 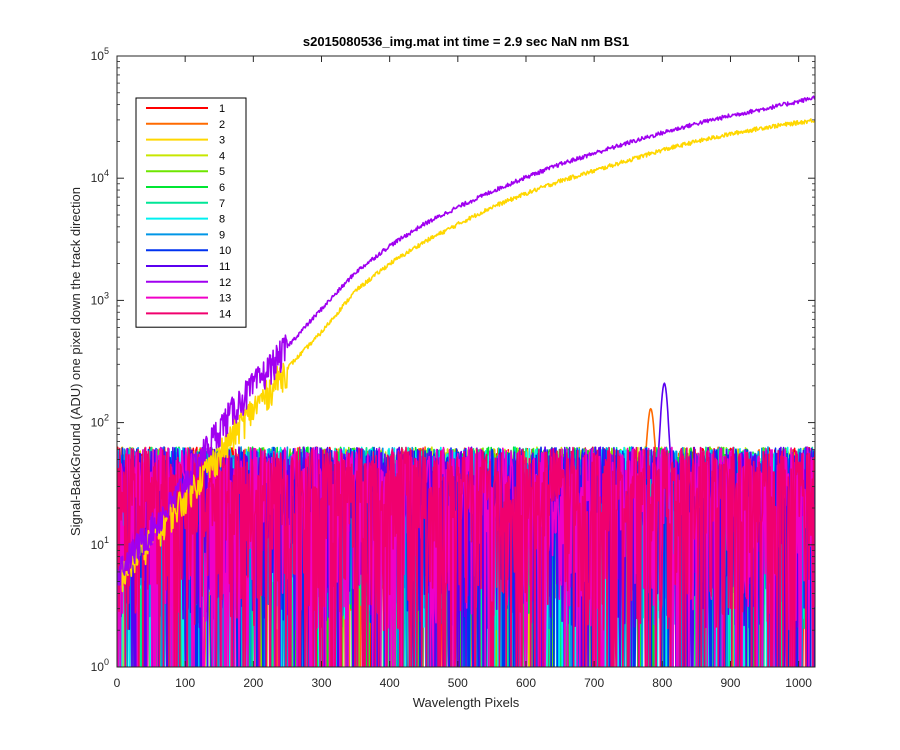 I want to click on legend-box, so click(x=191, y=212).